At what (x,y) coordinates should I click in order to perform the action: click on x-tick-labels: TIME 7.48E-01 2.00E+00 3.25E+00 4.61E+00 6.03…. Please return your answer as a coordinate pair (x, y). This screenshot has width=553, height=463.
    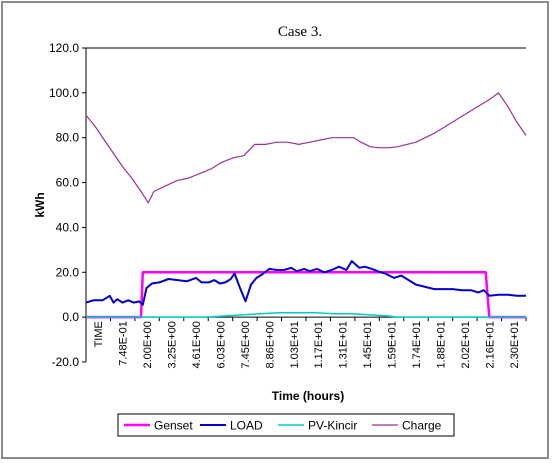
    Looking at the image, I should click on (310, 343).